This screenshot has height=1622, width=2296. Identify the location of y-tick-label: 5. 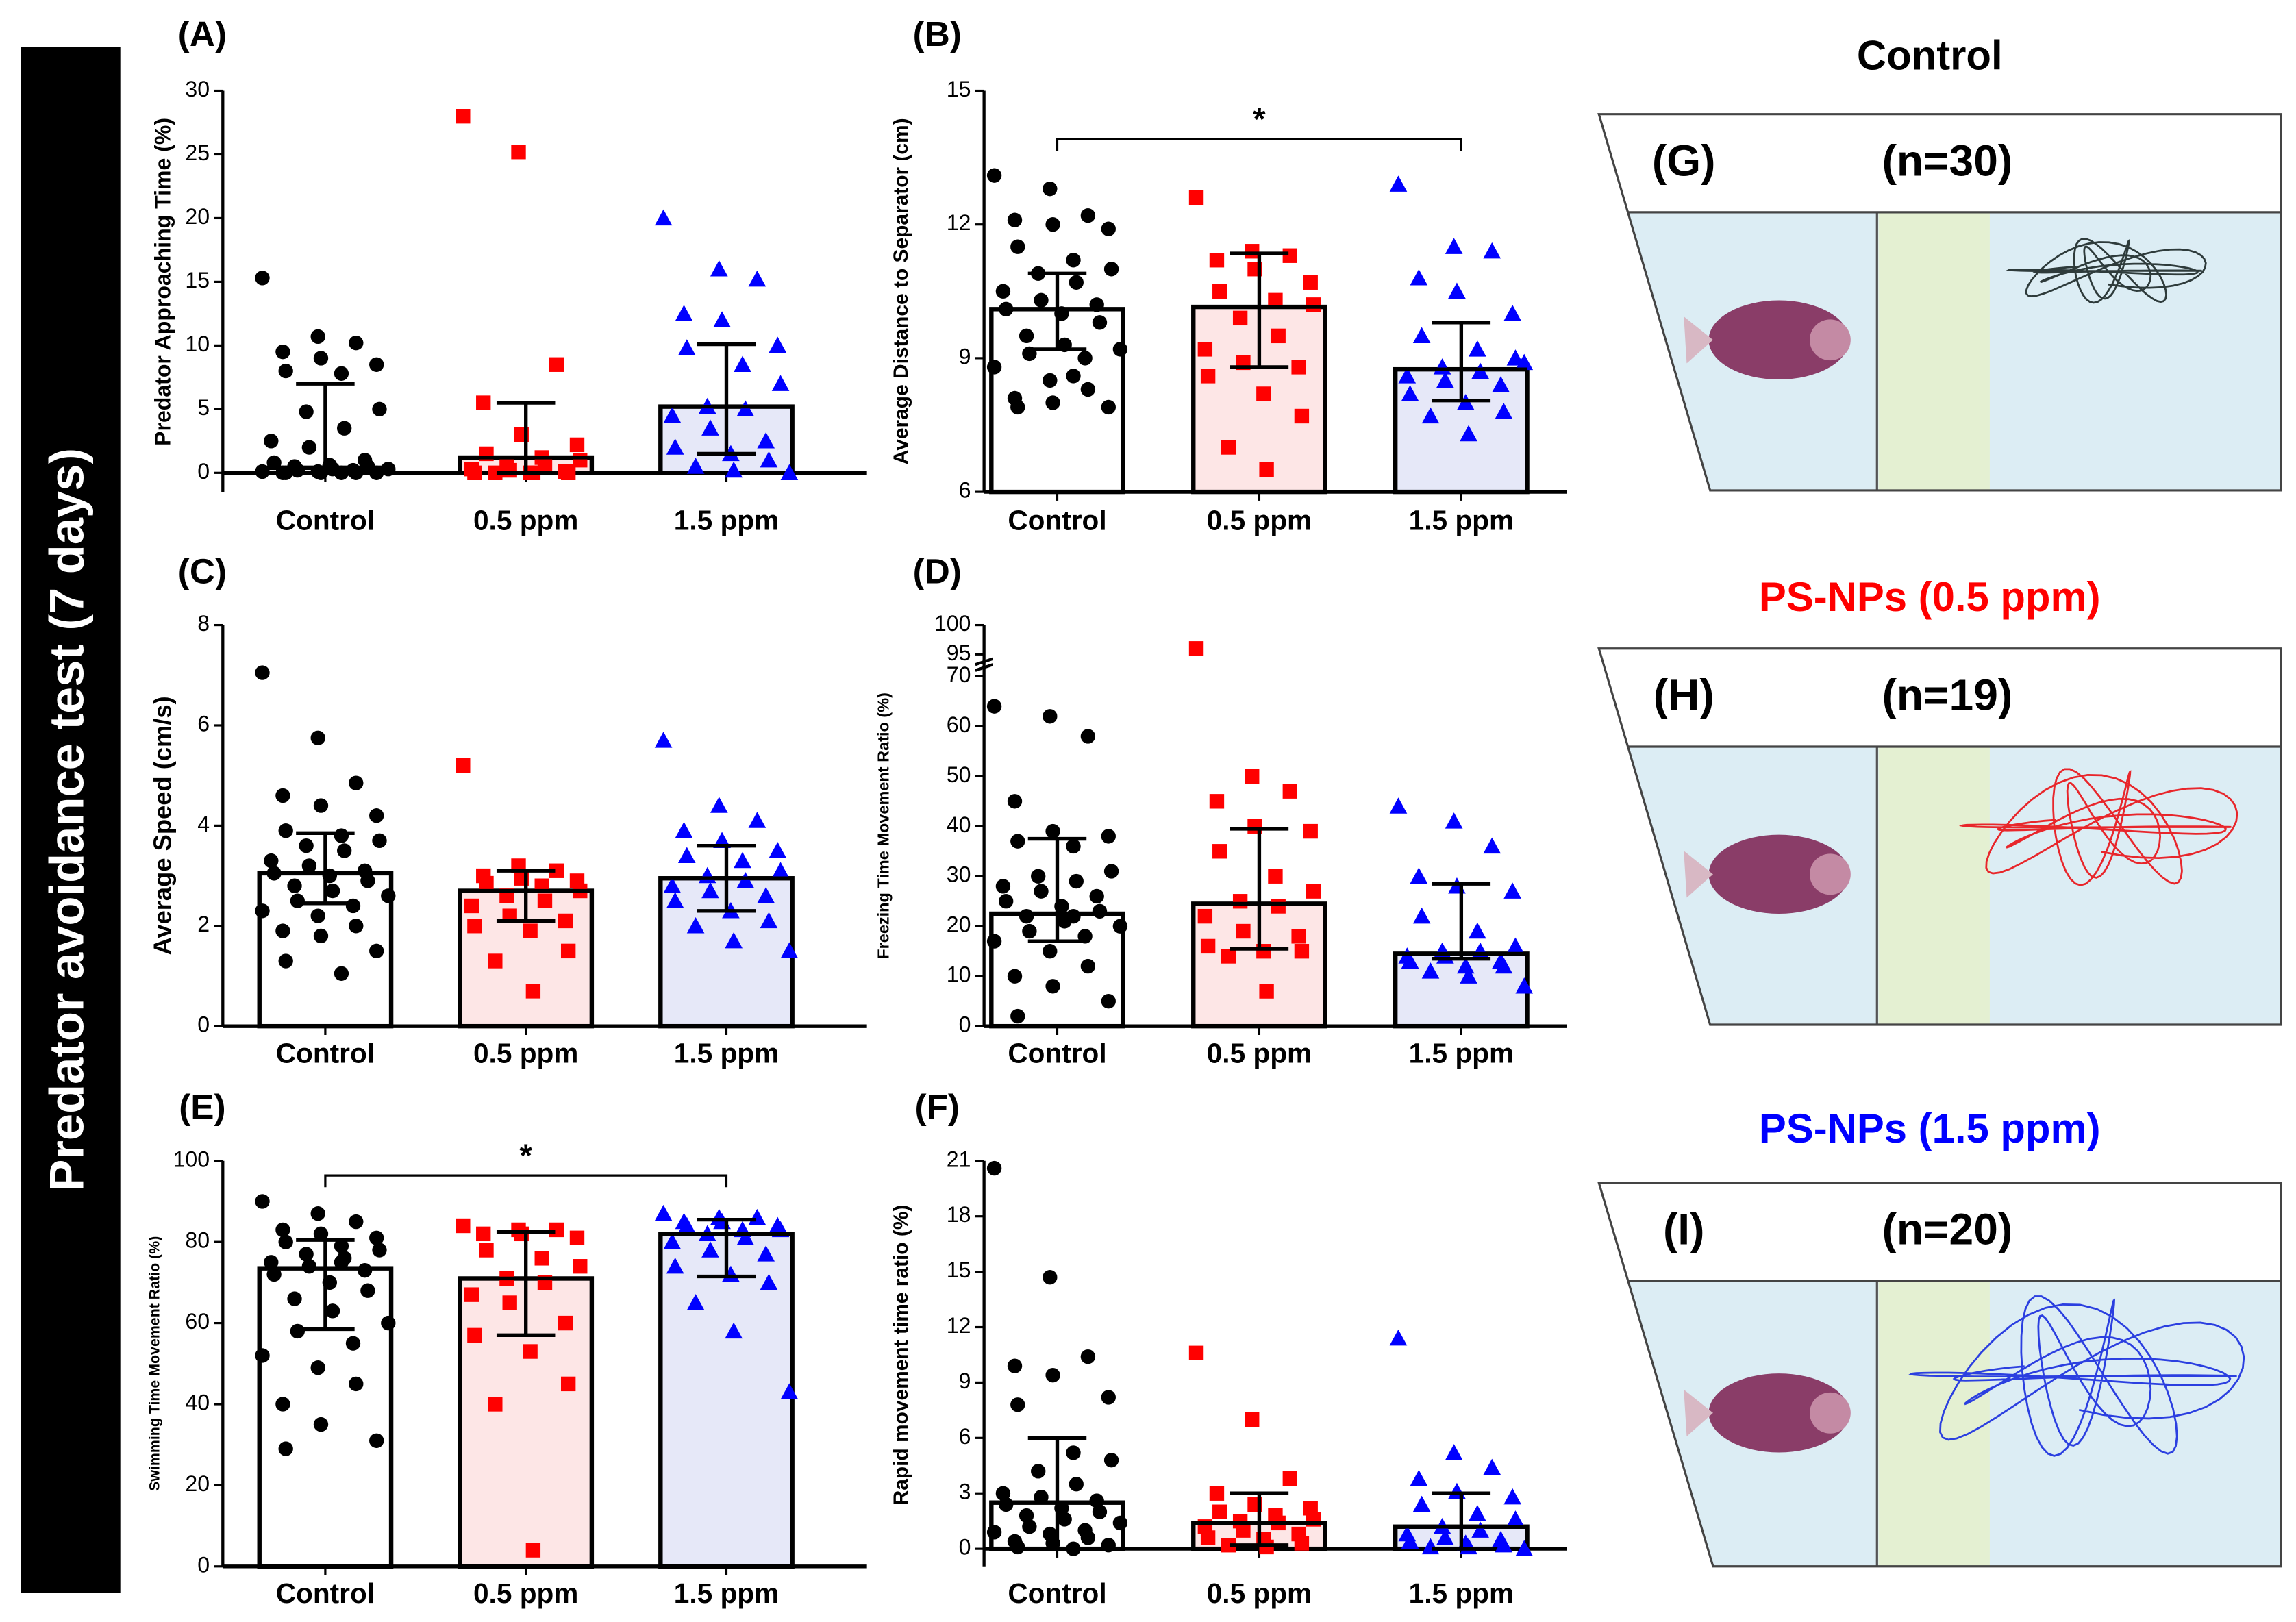
(204, 408).